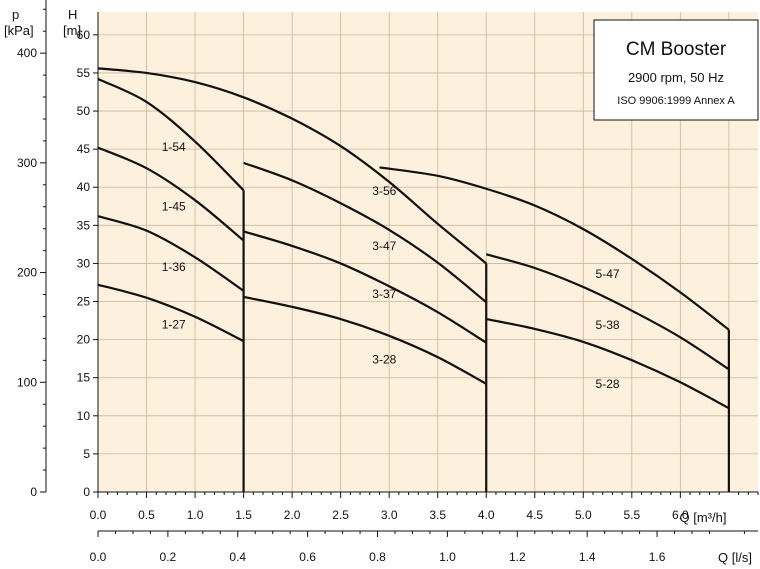  What do you see at coordinates (84, 111) in the screenshot?
I see `h-tick-label: 50` at bounding box center [84, 111].